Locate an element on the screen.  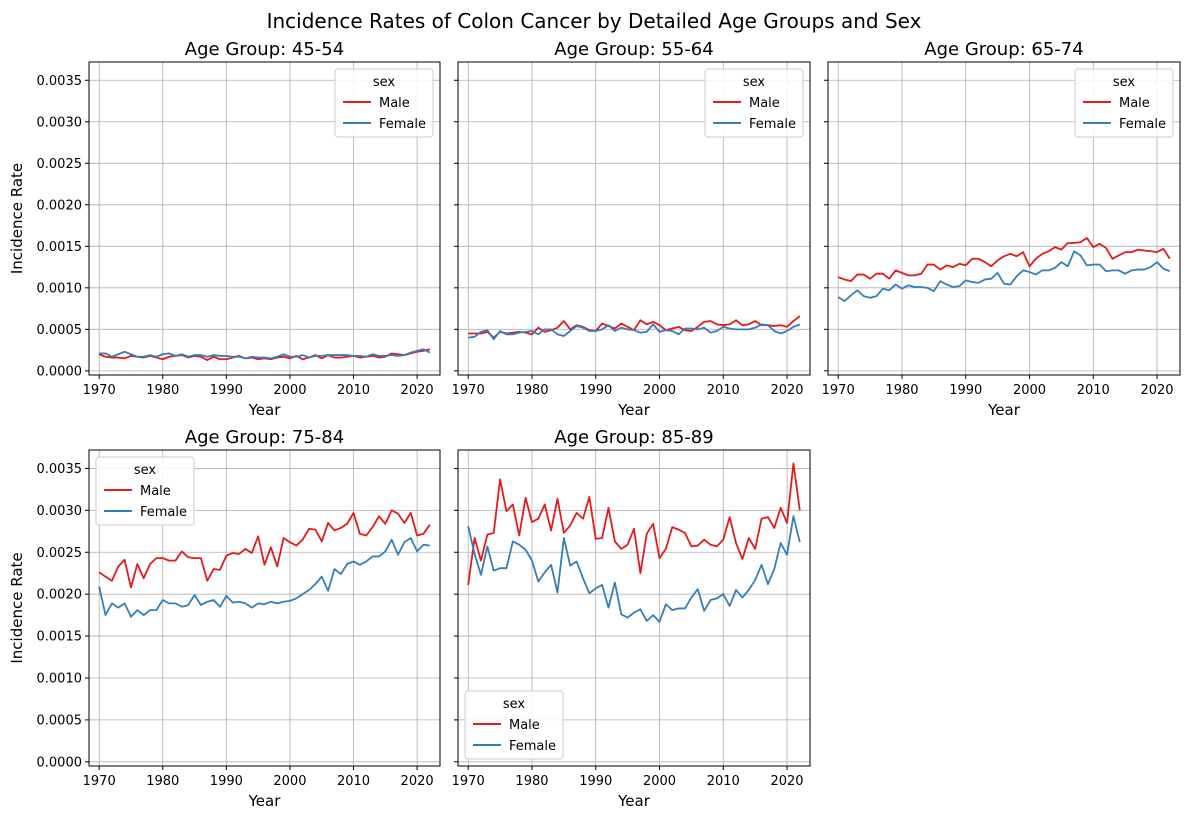
subplot-title: Age Group: 65-74 is located at coordinates (1003, 49).